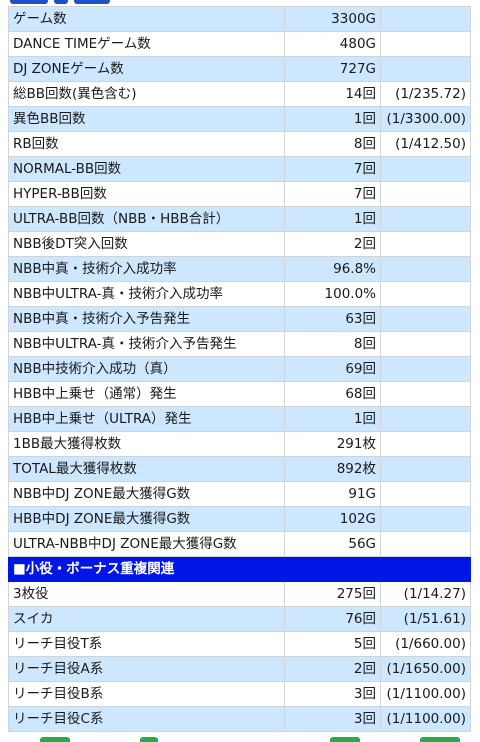  I want to click on table-row: 総BB回数(異色含む) 14回 (1/235.72), so click(239, 94).